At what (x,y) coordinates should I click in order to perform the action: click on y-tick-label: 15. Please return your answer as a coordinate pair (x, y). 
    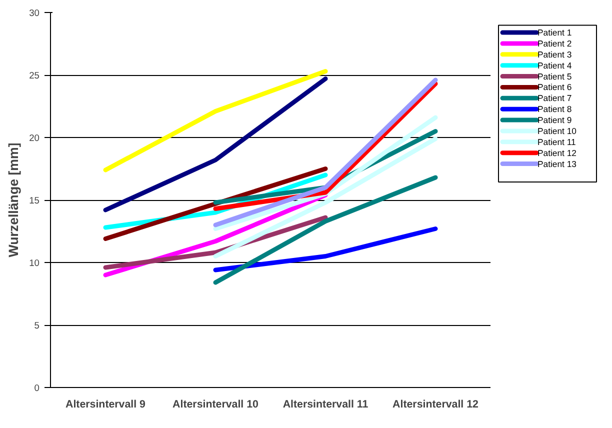
    Looking at the image, I should click on (34, 201).